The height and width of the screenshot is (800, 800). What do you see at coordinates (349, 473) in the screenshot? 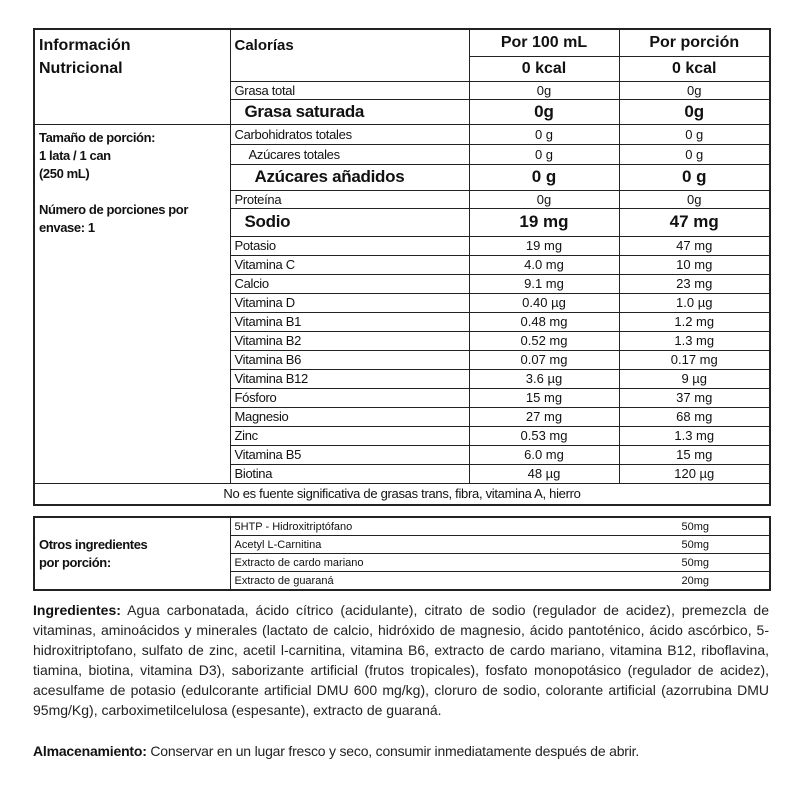
I see `nutrient-name: Biotina` at bounding box center [349, 473].